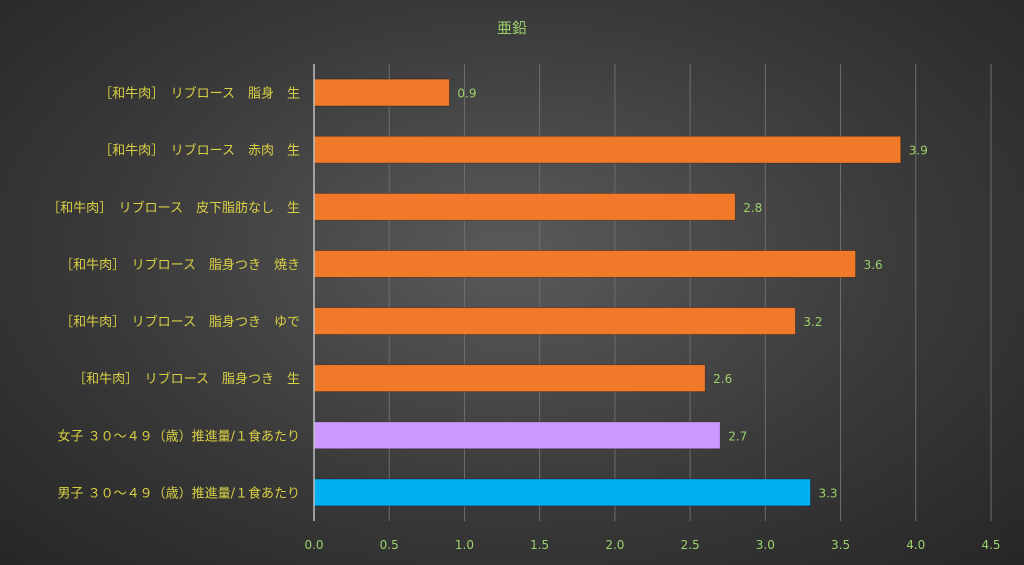 This screenshot has height=565, width=1024. I want to click on data-label: 2.8, so click(752, 208).